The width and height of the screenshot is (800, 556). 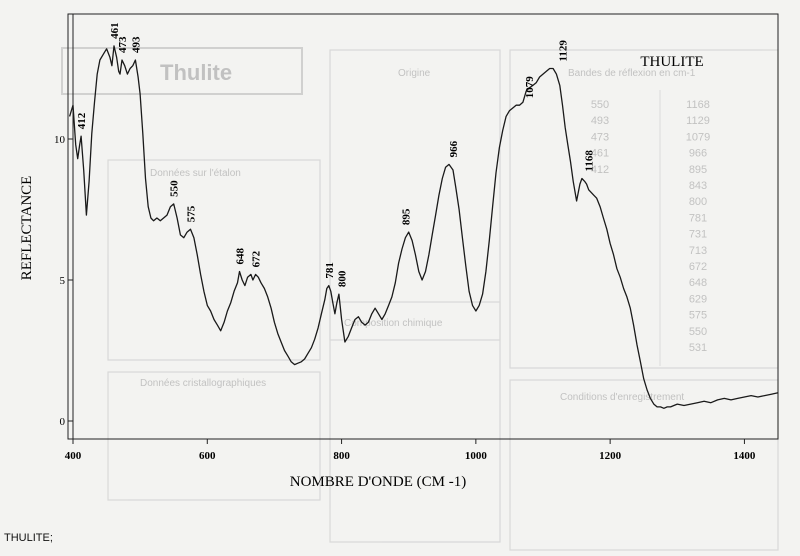 I want to click on peak-label: 1079, so click(x=530, y=87).